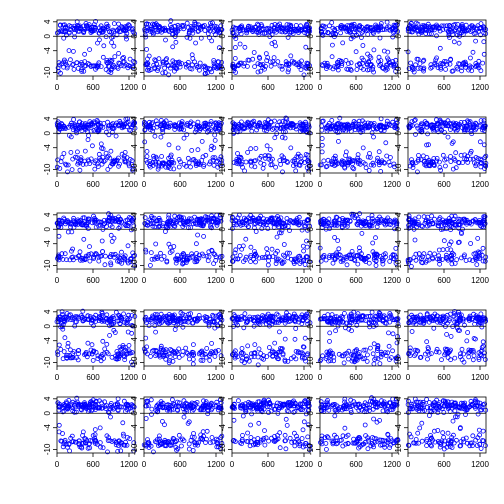 This screenshot has height=504, width=504. Describe the element at coordinates (222, 35) in the screenshot. I see `y-tick-label: 0` at that location.